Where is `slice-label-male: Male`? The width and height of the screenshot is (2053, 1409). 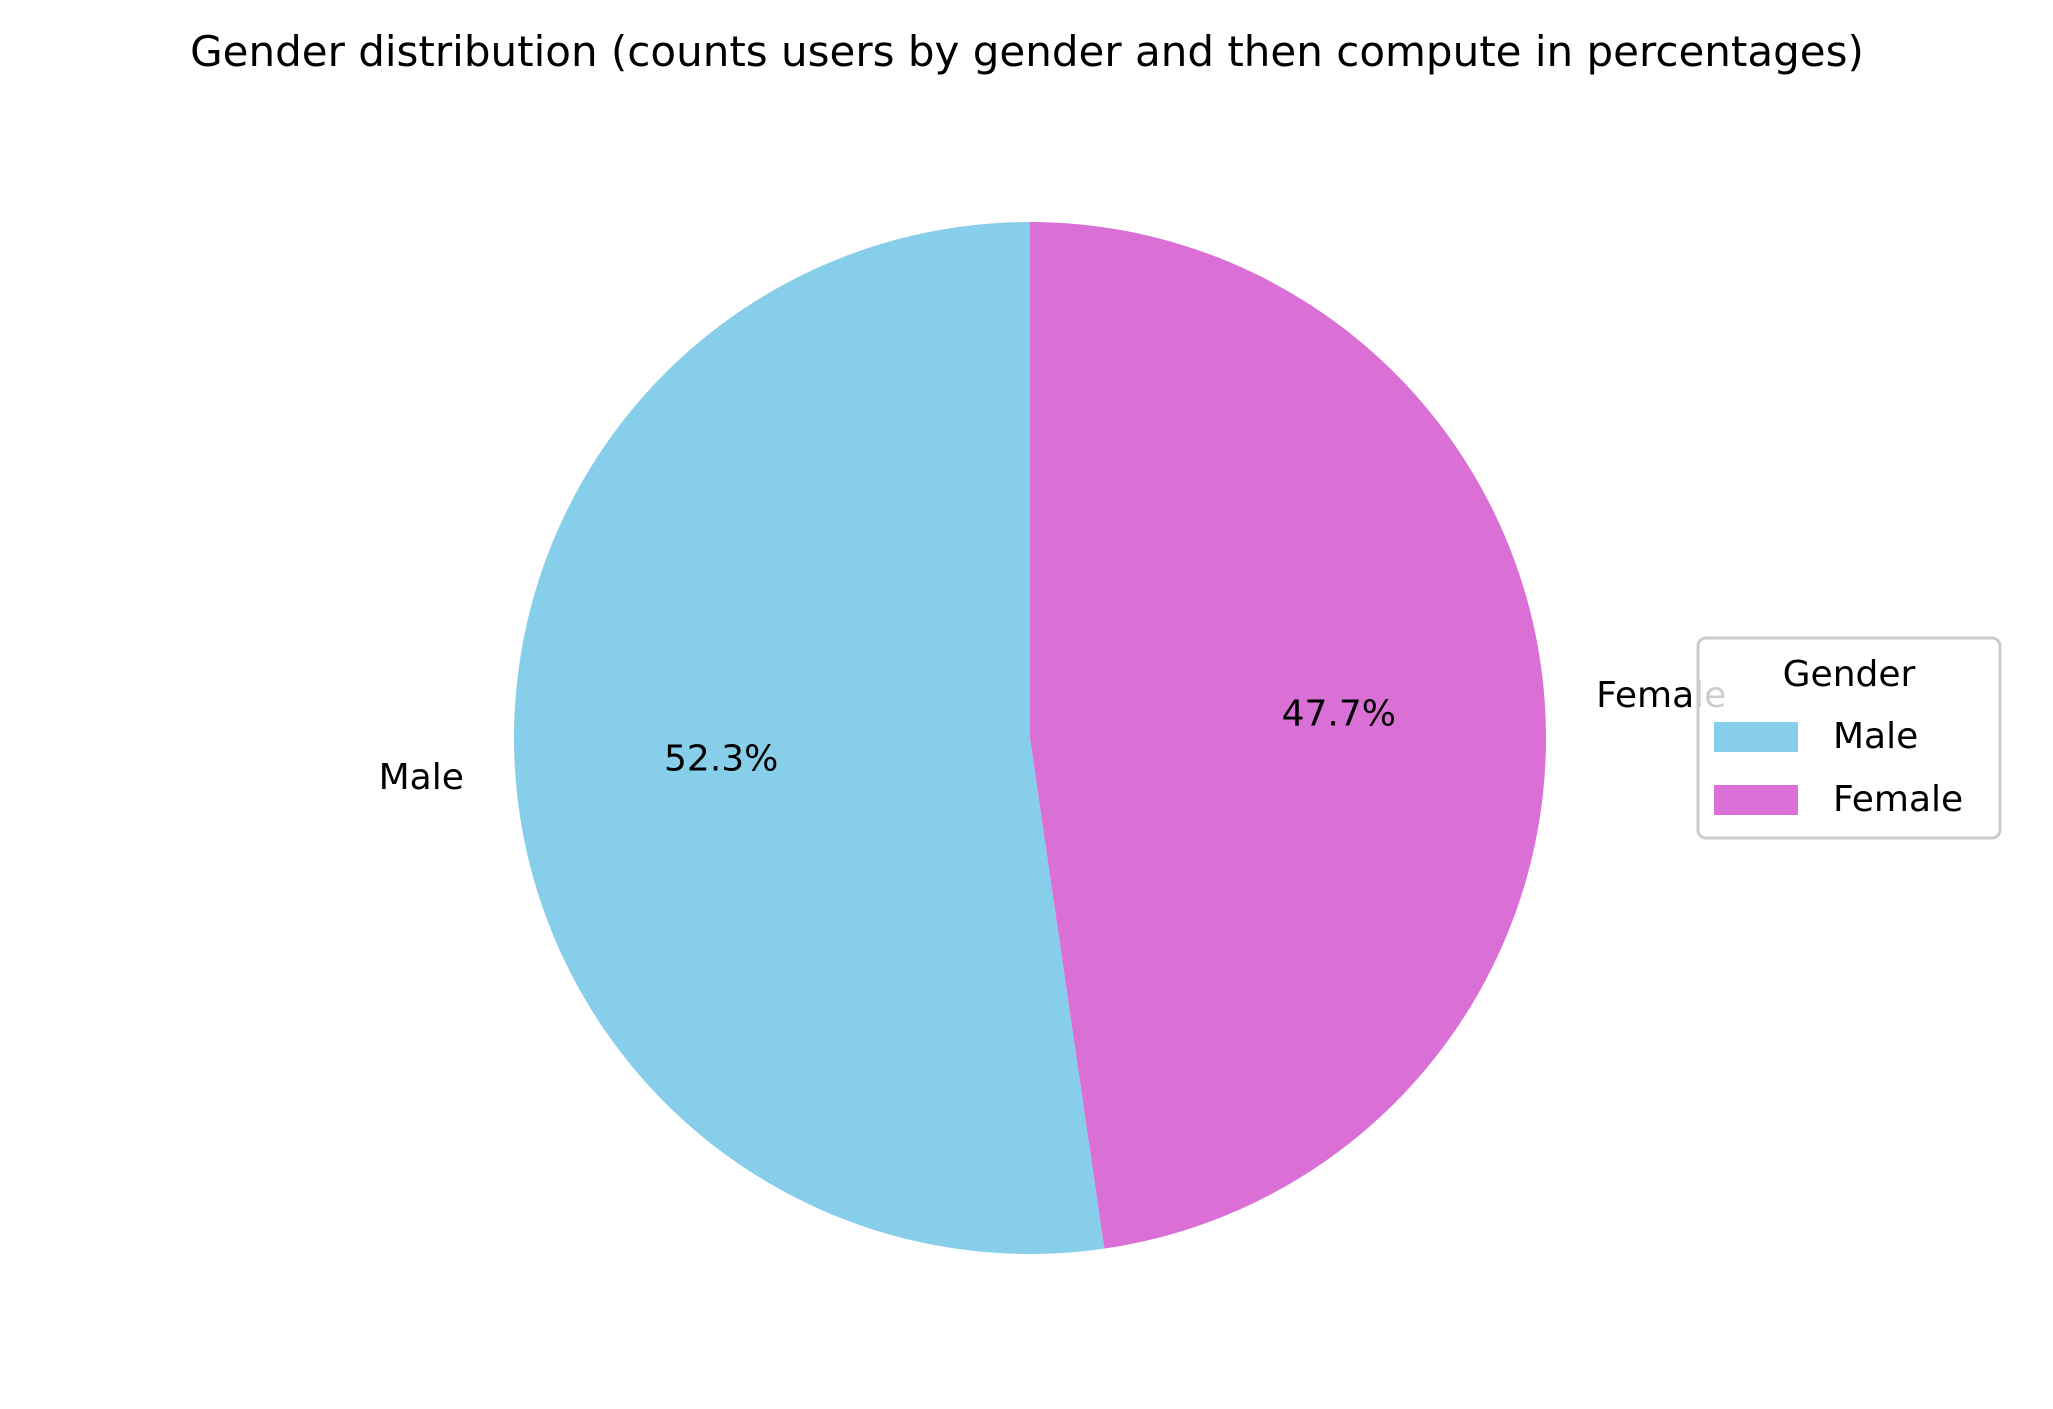 slice-label-male: Male is located at coordinates (421, 777).